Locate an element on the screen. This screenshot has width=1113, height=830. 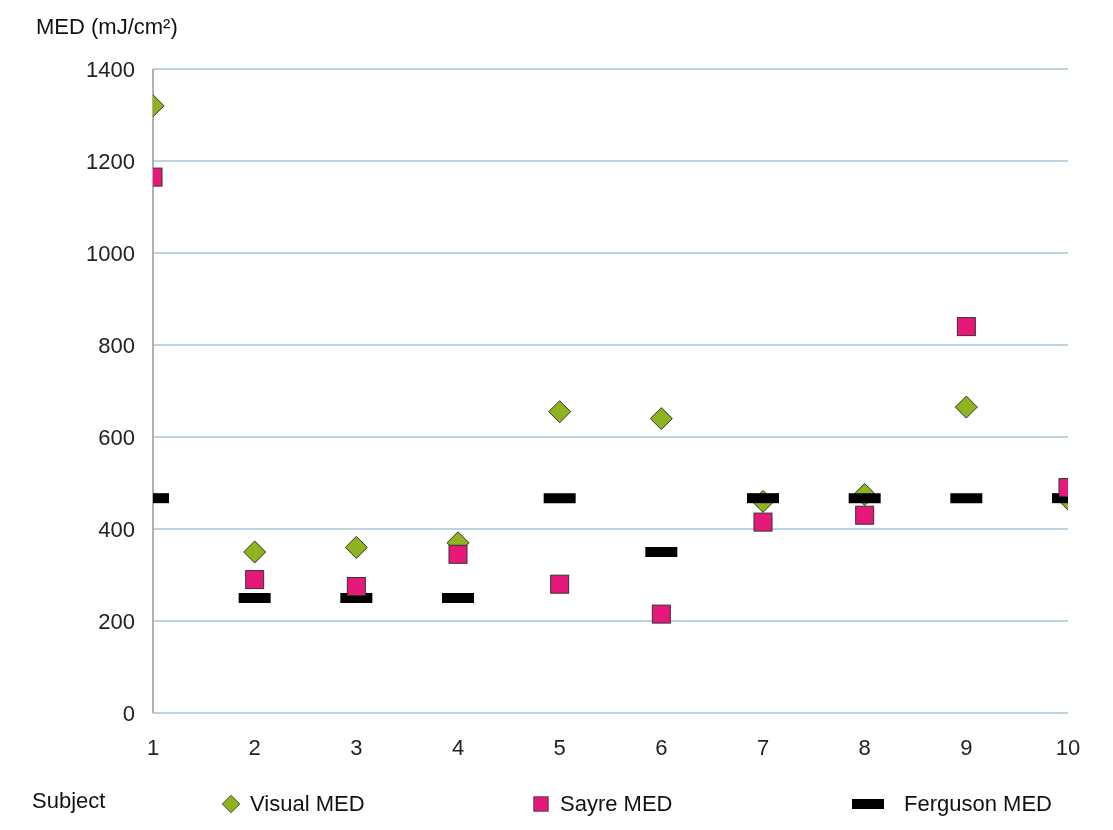
x-tick-label: 2 is located at coordinates (254, 747).